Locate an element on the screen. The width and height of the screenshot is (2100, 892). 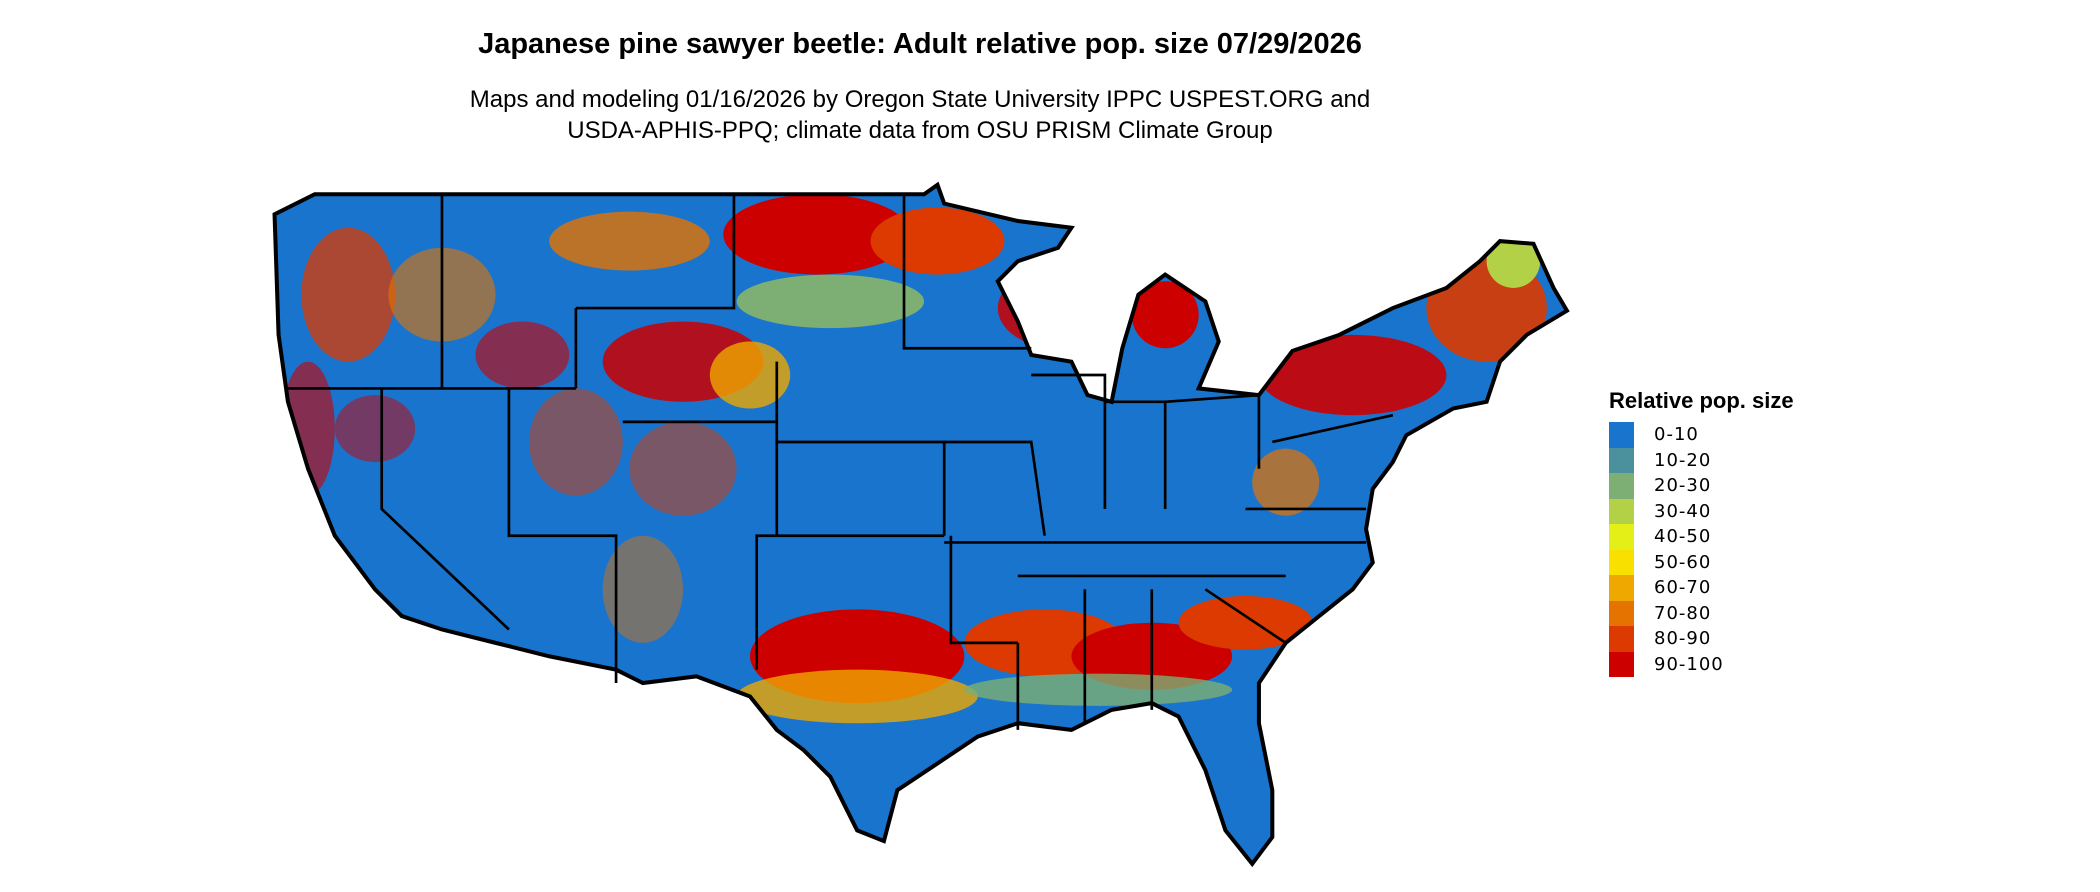
legend-label: 80-90 is located at coordinates (1683, 639).